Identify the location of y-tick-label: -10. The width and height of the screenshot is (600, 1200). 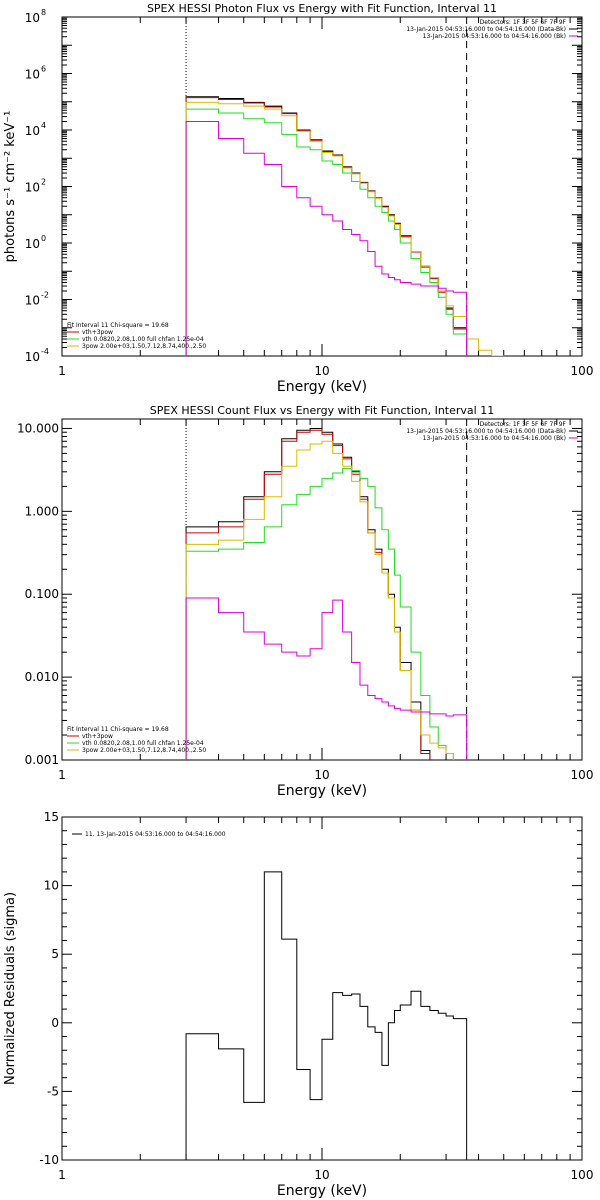
(49, 1160).